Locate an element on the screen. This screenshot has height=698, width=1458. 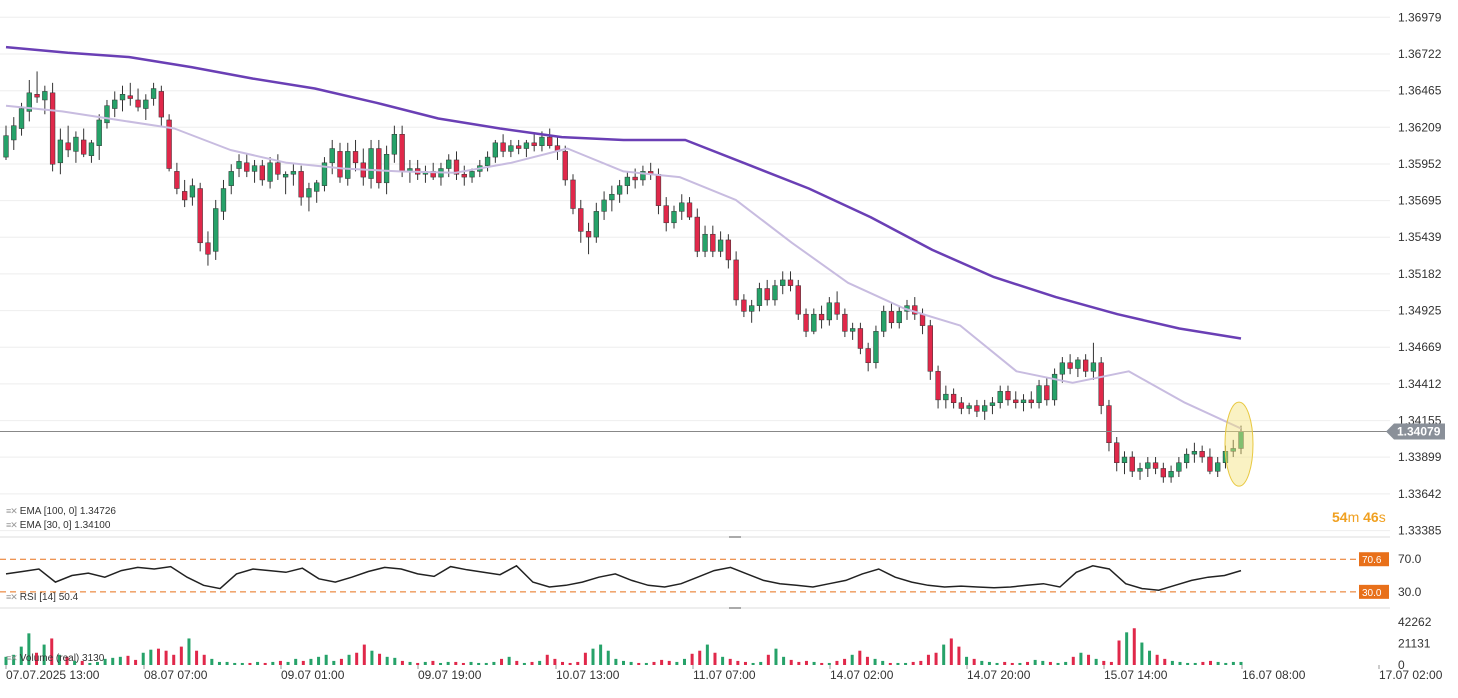
price-tick-label: 1.33642 is located at coordinates (1420, 494).